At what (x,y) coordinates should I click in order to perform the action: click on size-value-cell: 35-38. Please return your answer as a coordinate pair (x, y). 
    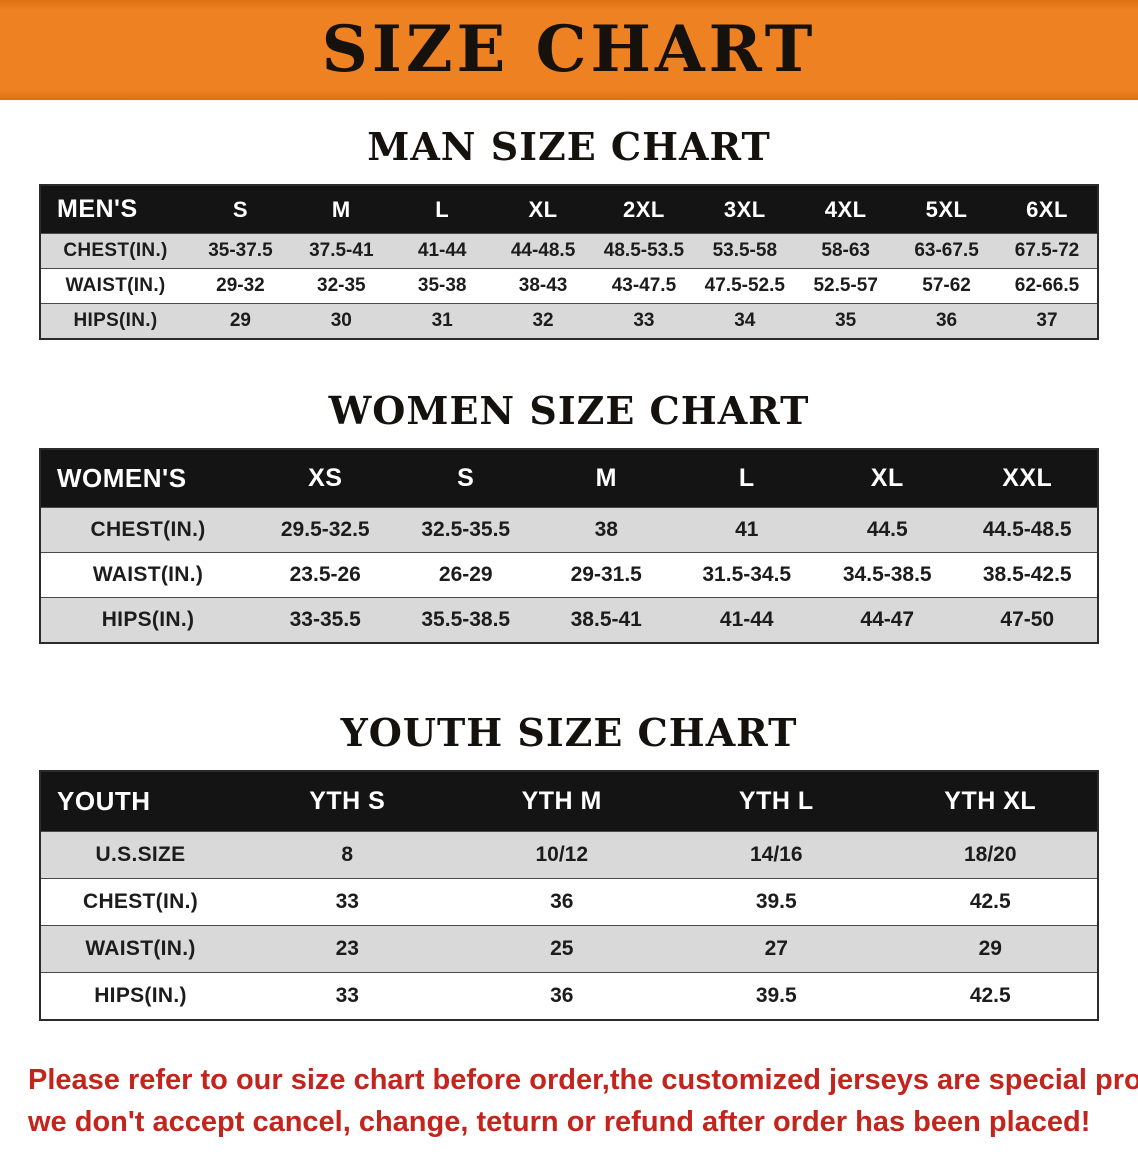
    Looking at the image, I should click on (442, 285).